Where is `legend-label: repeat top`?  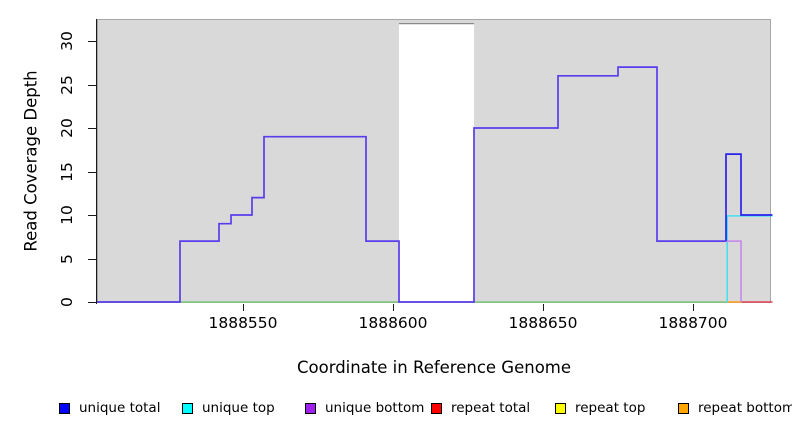
legend-label: repeat top is located at coordinates (610, 408).